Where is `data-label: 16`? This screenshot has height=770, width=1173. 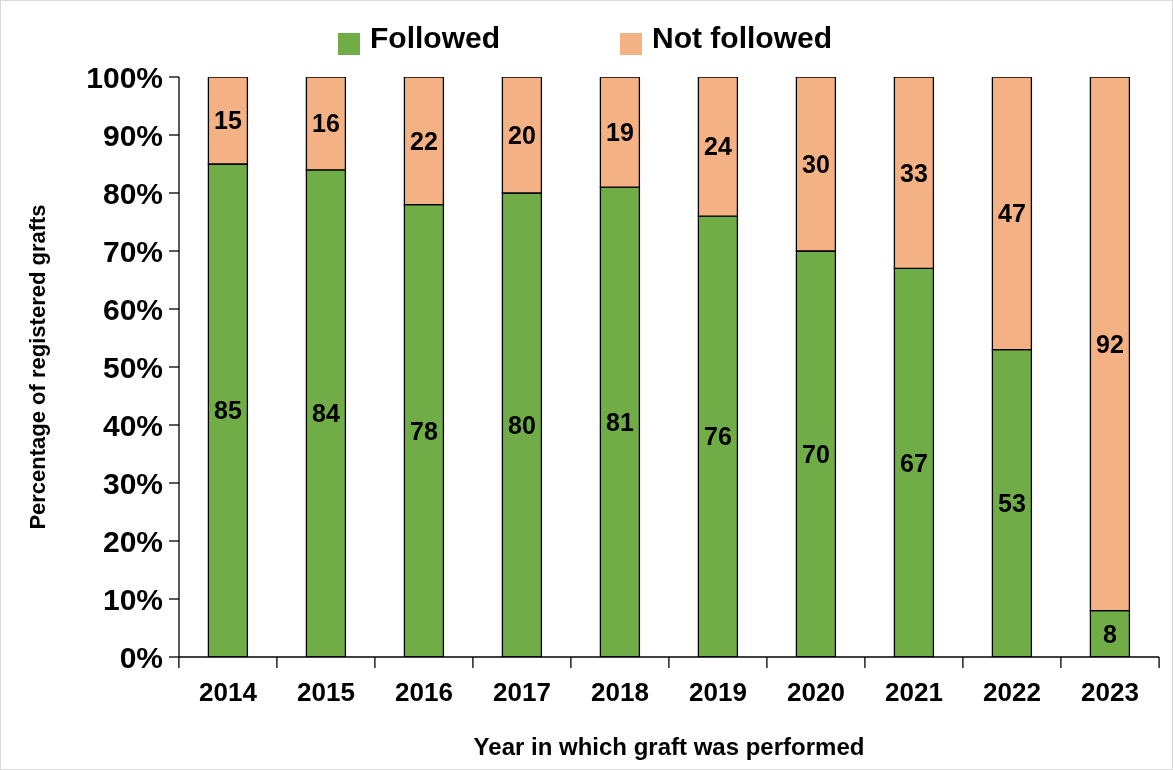 data-label: 16 is located at coordinates (325, 123).